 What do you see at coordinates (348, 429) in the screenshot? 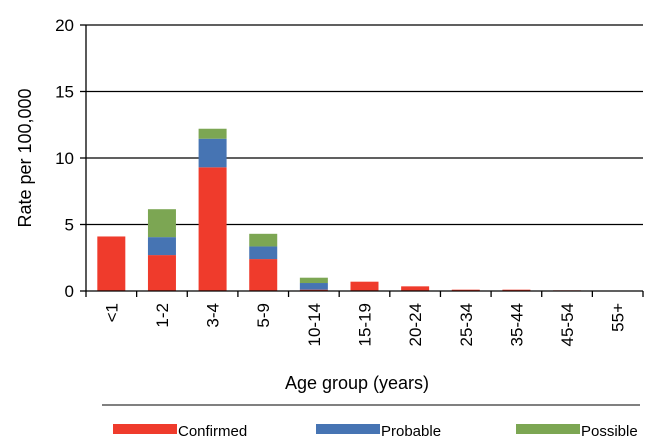
I see `legend-swatch-probable` at bounding box center [348, 429].